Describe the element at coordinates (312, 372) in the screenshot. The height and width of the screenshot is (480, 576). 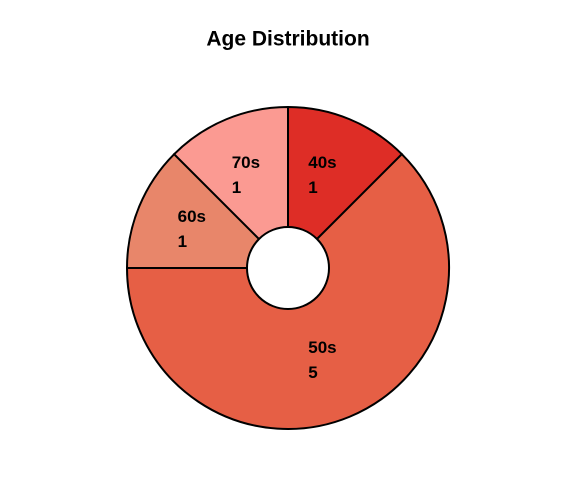
I see `slice-value-label: 5` at that location.